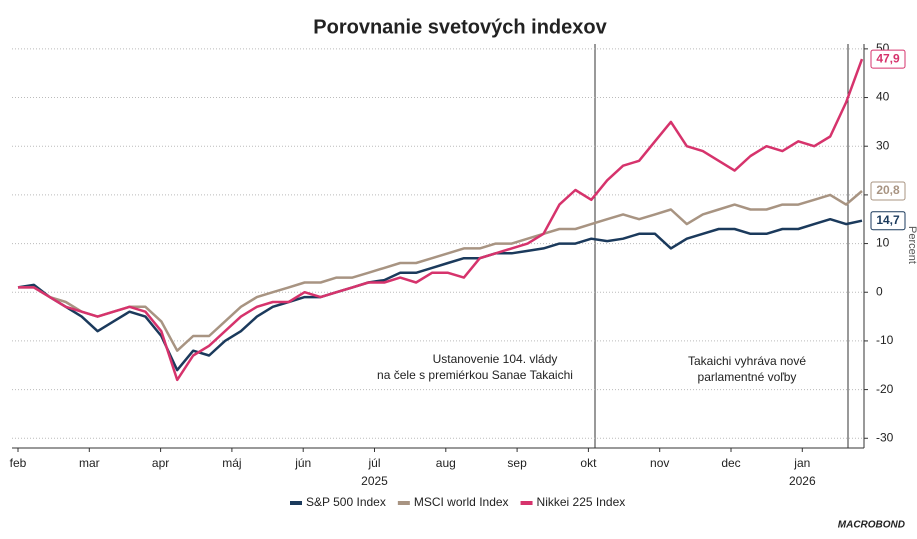 This screenshot has height=539, width=917. I want to click on x-tick-label: sep, so click(517, 463).